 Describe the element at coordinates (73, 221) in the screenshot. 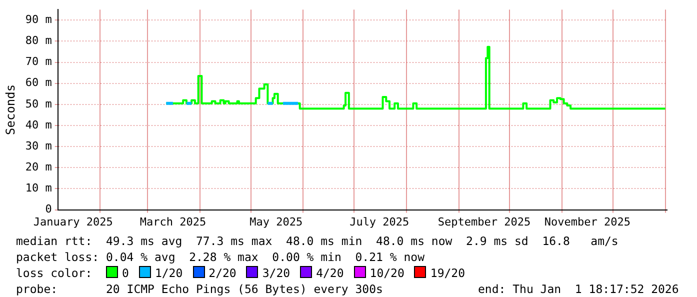

I see `x-tick-label: January 2025` at that location.